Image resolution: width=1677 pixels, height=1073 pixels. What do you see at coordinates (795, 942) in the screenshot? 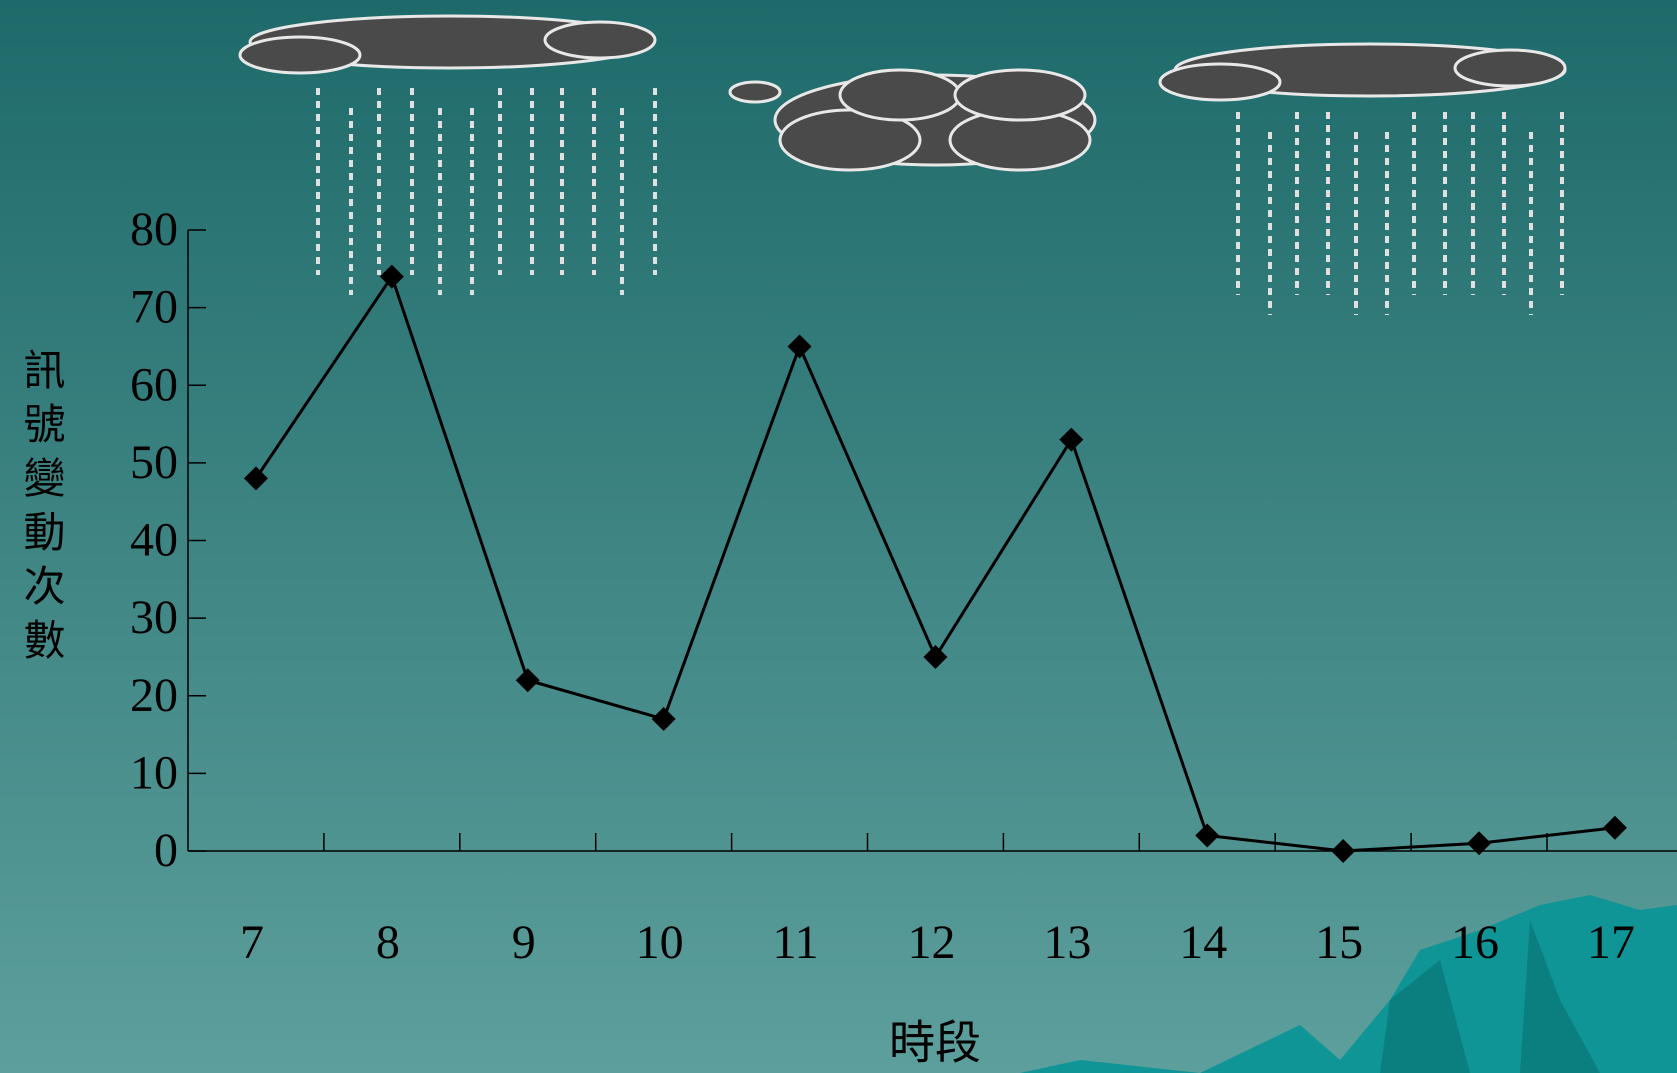
I see `x-tick-label: 11` at bounding box center [795, 942].